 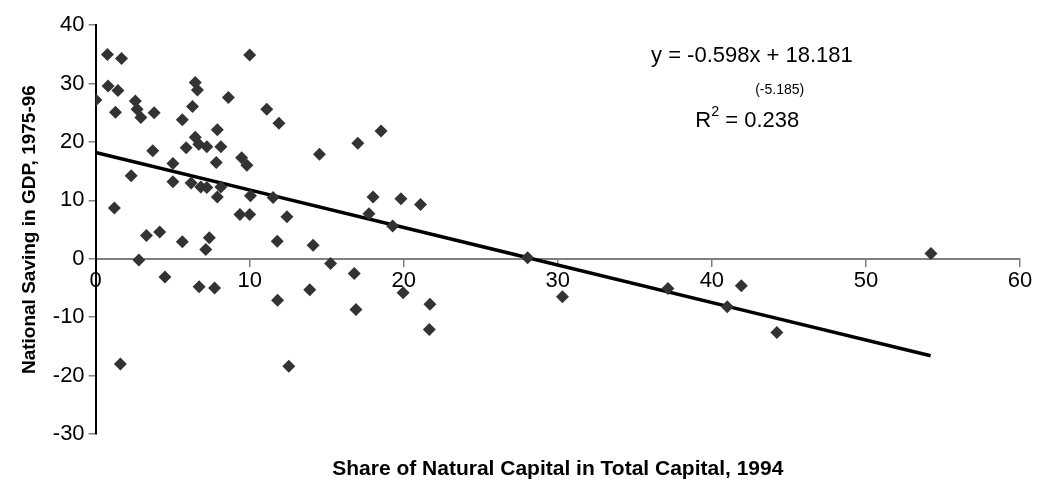 What do you see at coordinates (712, 280) in the screenshot?
I see `x-tick-label: 40` at bounding box center [712, 280].